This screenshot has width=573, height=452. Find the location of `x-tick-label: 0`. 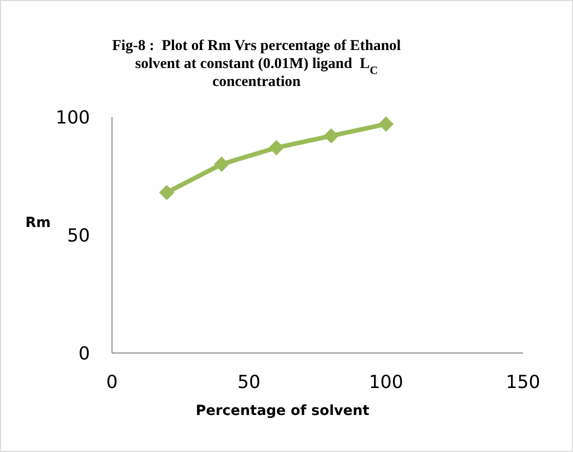

x-tick-label: 0 is located at coordinates (112, 382).